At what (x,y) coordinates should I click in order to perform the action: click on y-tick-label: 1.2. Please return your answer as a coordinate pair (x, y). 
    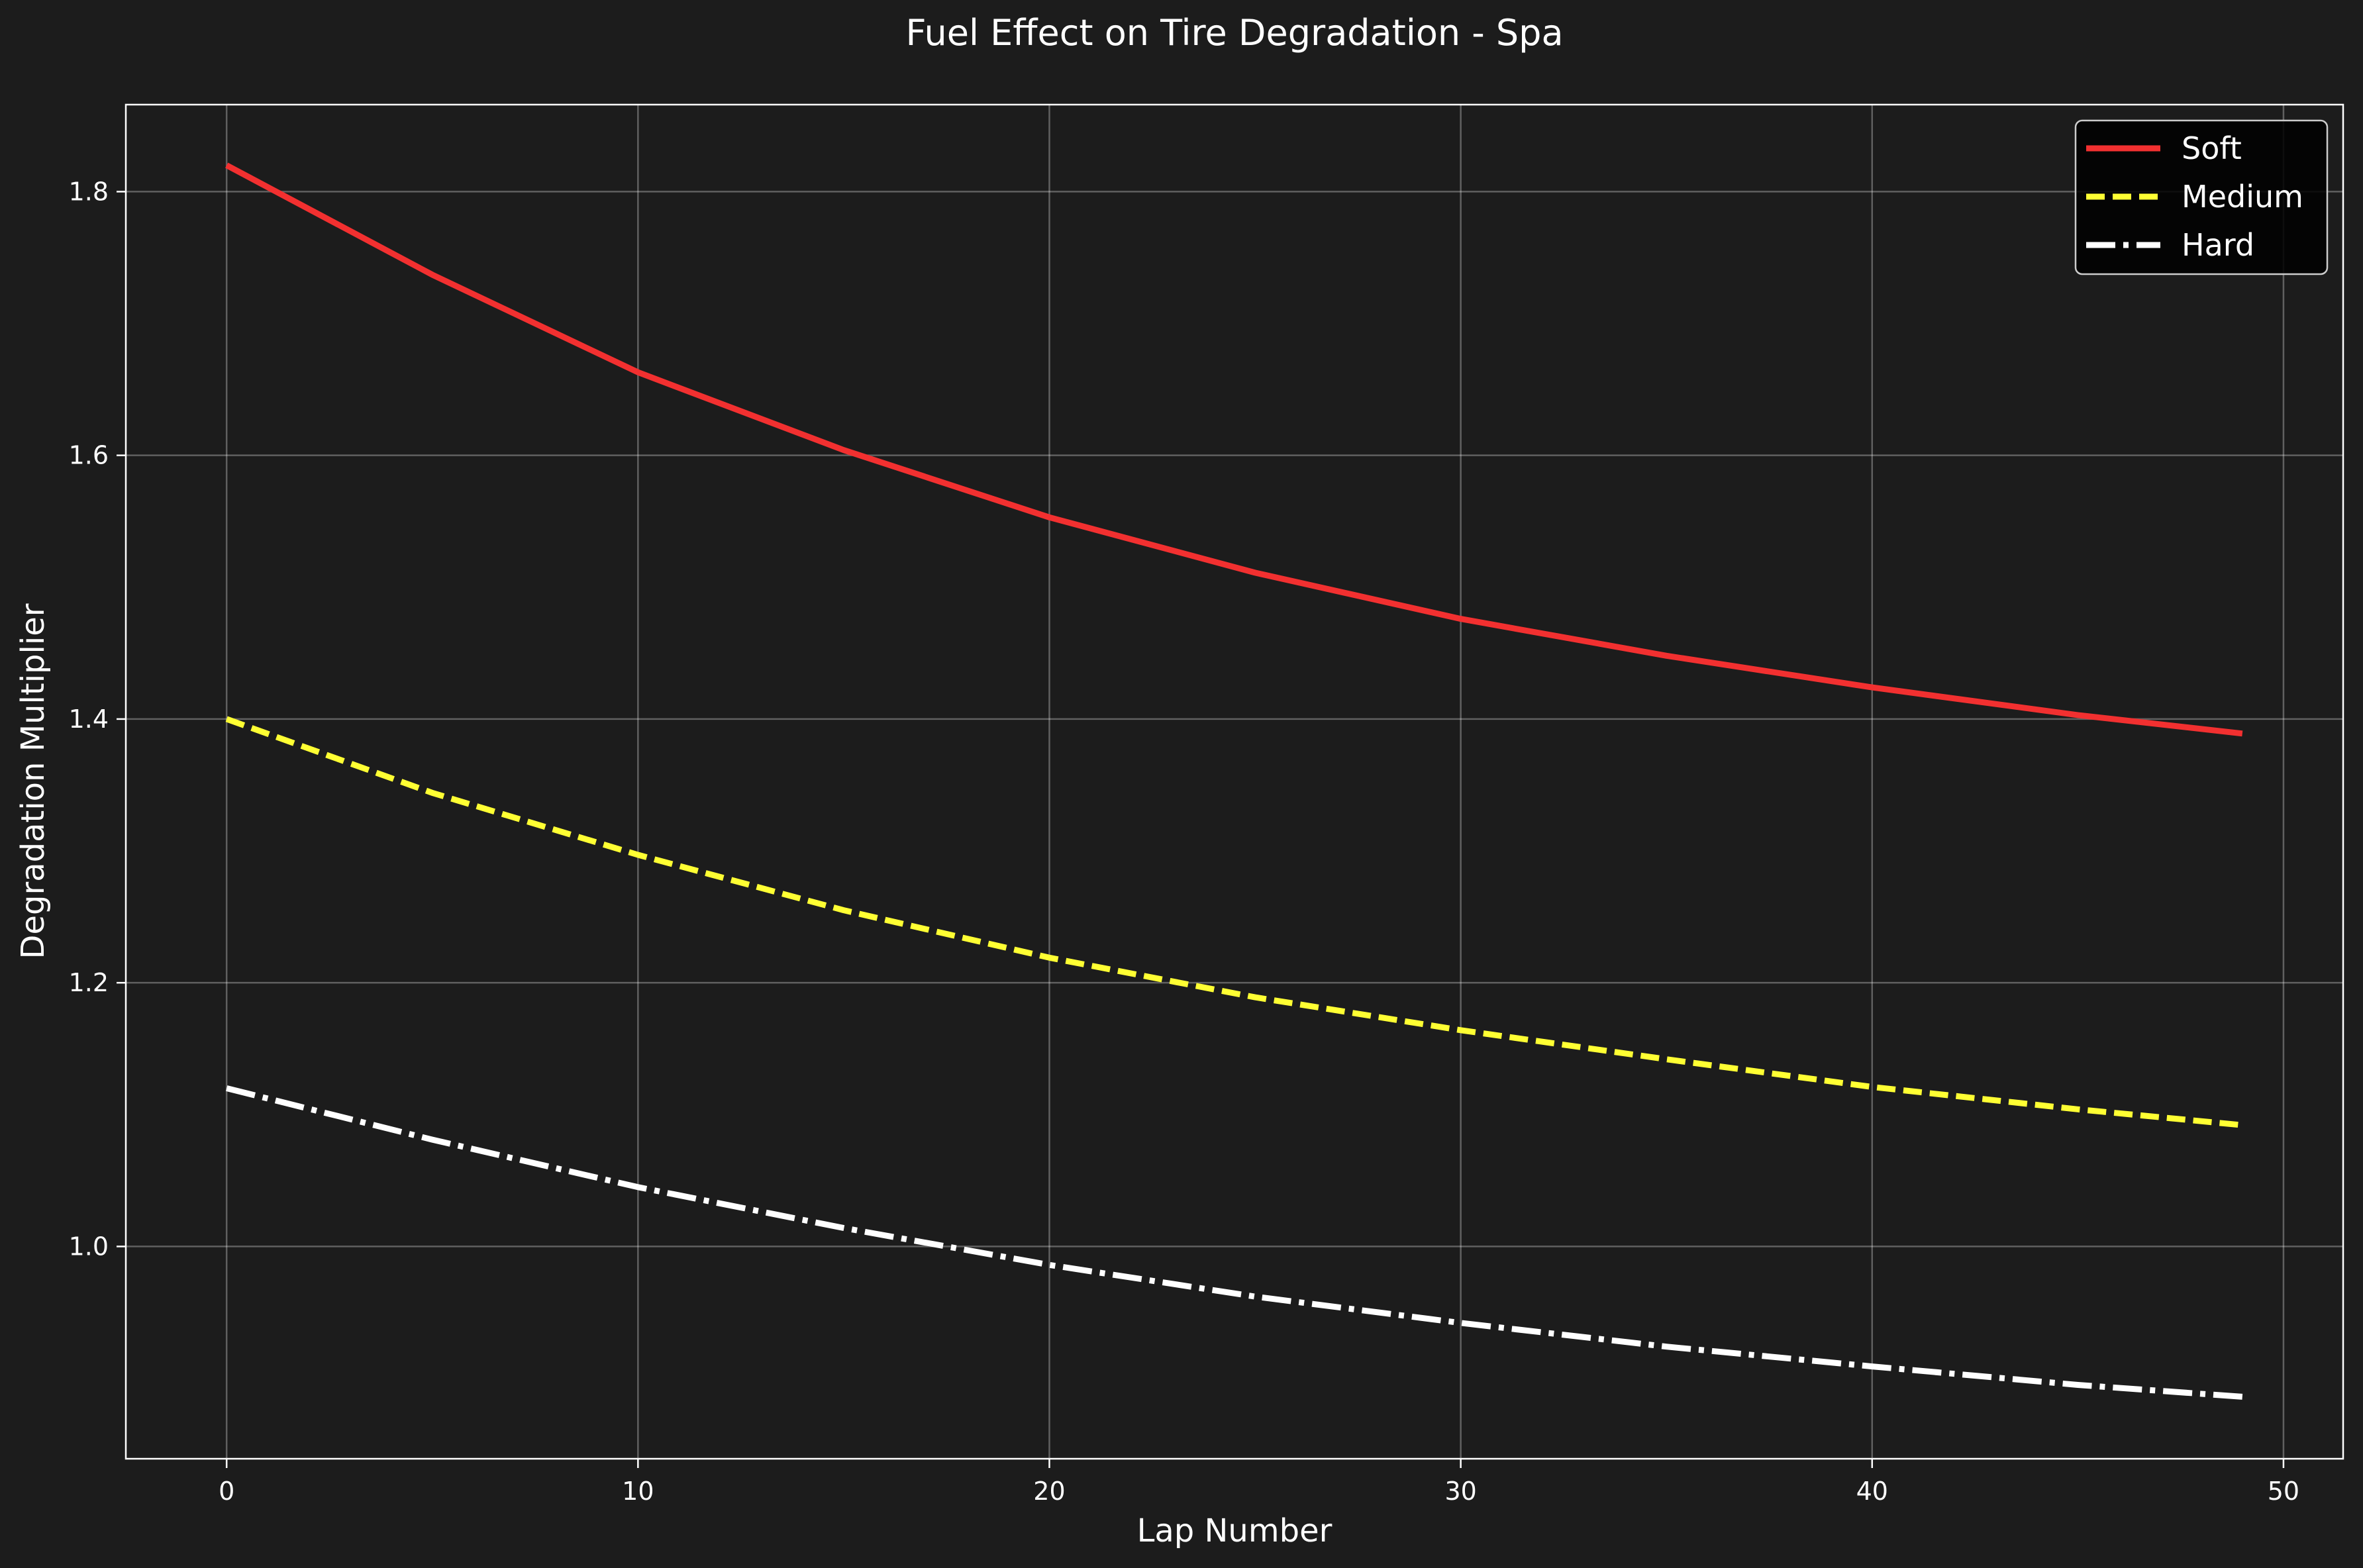
    Looking at the image, I should click on (89, 982).